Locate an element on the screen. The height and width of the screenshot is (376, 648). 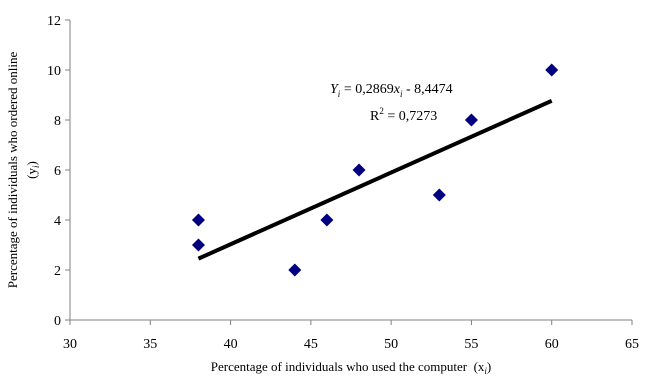
trendline-equation: Yi = 0,2869xi - 8,4474 is located at coordinates (391, 90).